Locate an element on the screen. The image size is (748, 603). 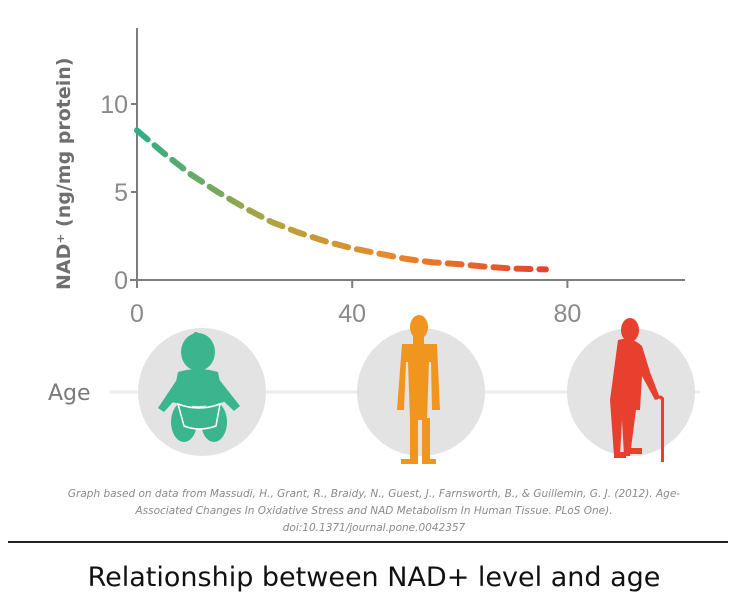
elderly-with-cane-icon is located at coordinates (637, 390).